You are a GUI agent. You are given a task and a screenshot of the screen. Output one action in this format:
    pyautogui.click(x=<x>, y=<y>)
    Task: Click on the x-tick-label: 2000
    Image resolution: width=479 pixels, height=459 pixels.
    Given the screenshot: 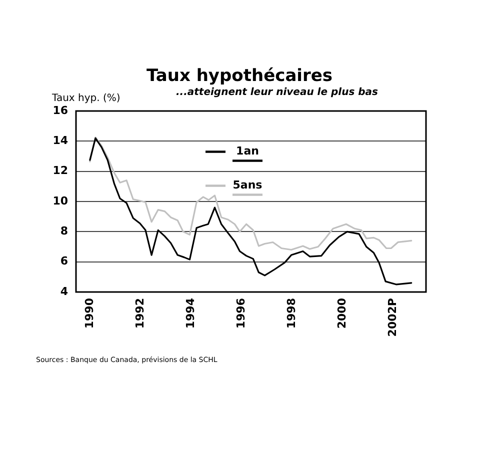 What is the action you would take?
    pyautogui.click(x=341, y=313)
    